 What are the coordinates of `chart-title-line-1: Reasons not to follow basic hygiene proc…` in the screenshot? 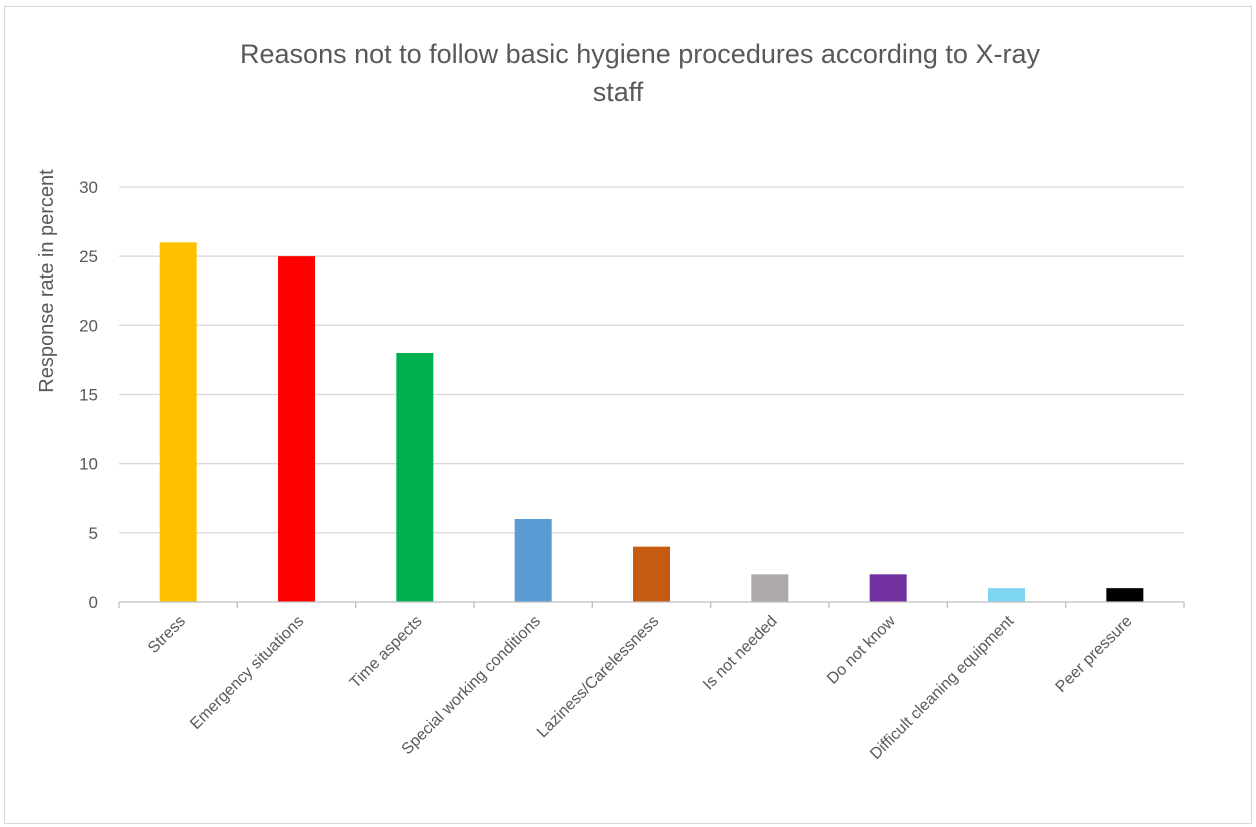 It's located at (640, 54).